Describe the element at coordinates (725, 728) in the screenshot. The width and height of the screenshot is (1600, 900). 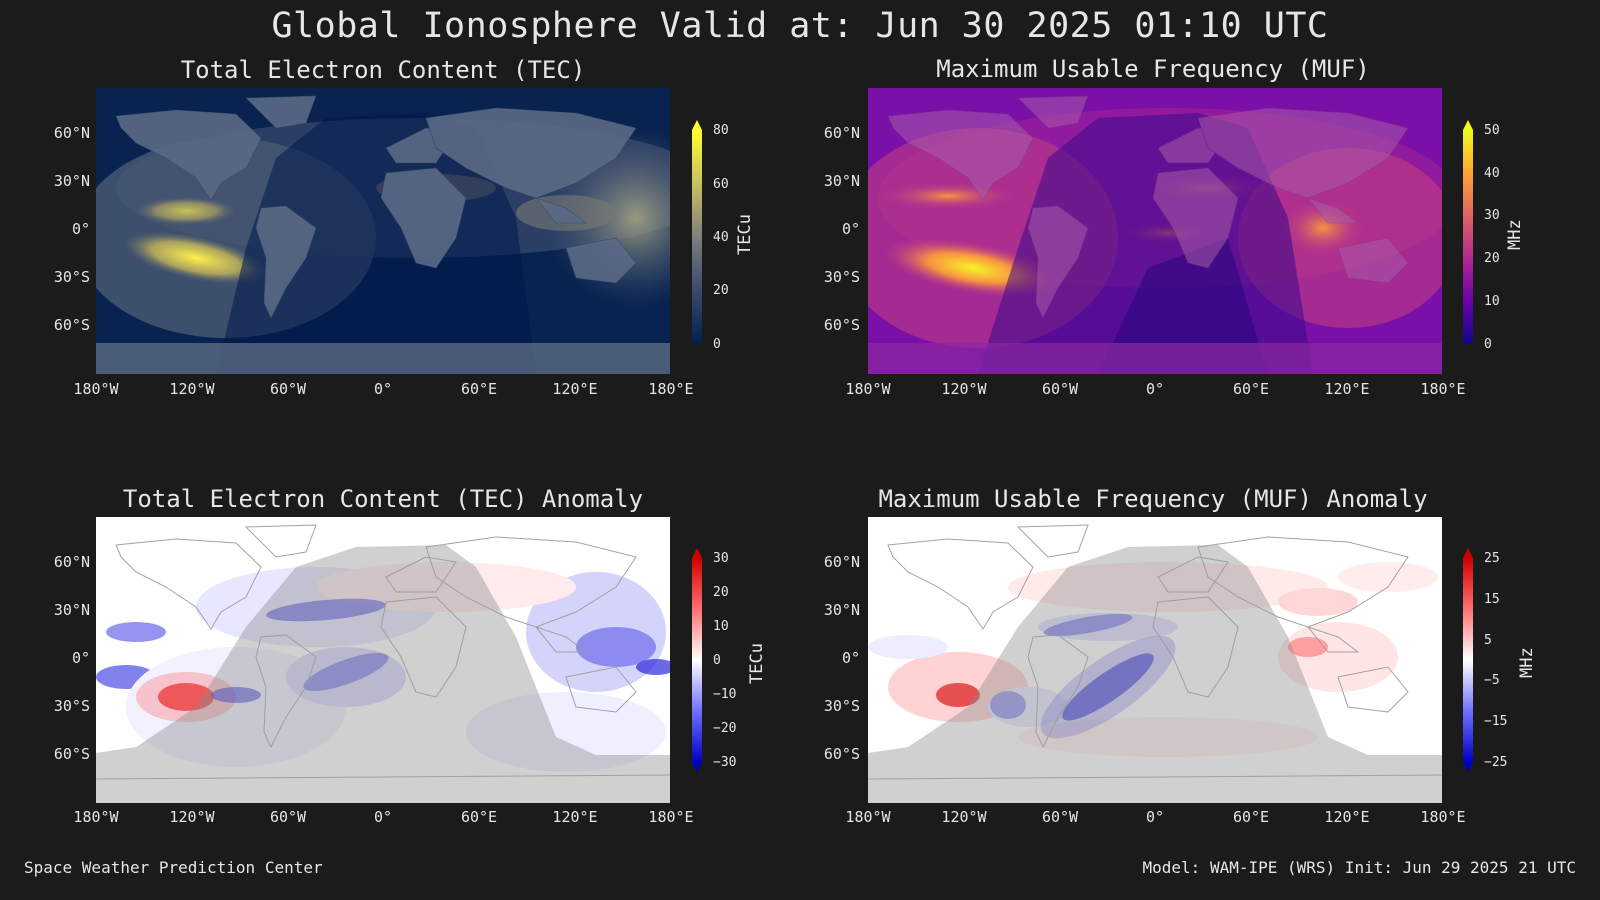
I see `colorbar-tick: −20` at that location.